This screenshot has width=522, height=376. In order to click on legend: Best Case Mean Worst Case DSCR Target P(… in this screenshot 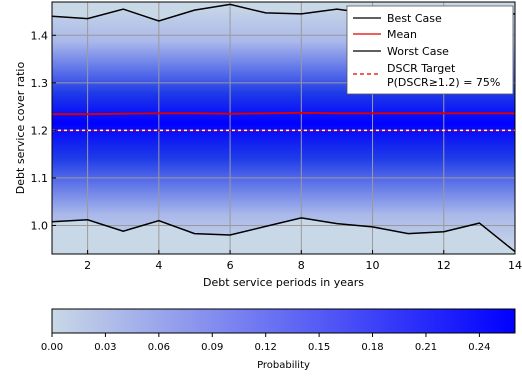, I will do `click(430, 50)`.